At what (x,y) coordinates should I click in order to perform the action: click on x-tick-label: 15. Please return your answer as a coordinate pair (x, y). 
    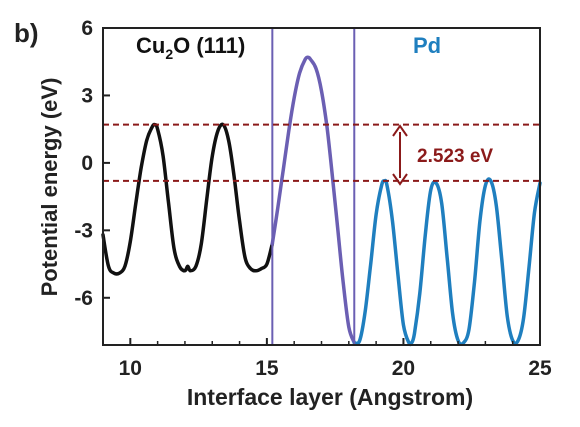
    Looking at the image, I should click on (267, 368).